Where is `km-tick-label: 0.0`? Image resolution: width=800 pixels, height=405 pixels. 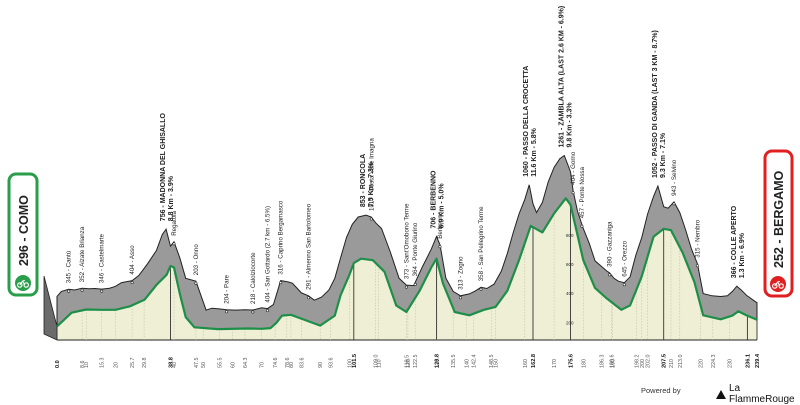
km-tick-label: 0.0 is located at coordinates (58, 364).